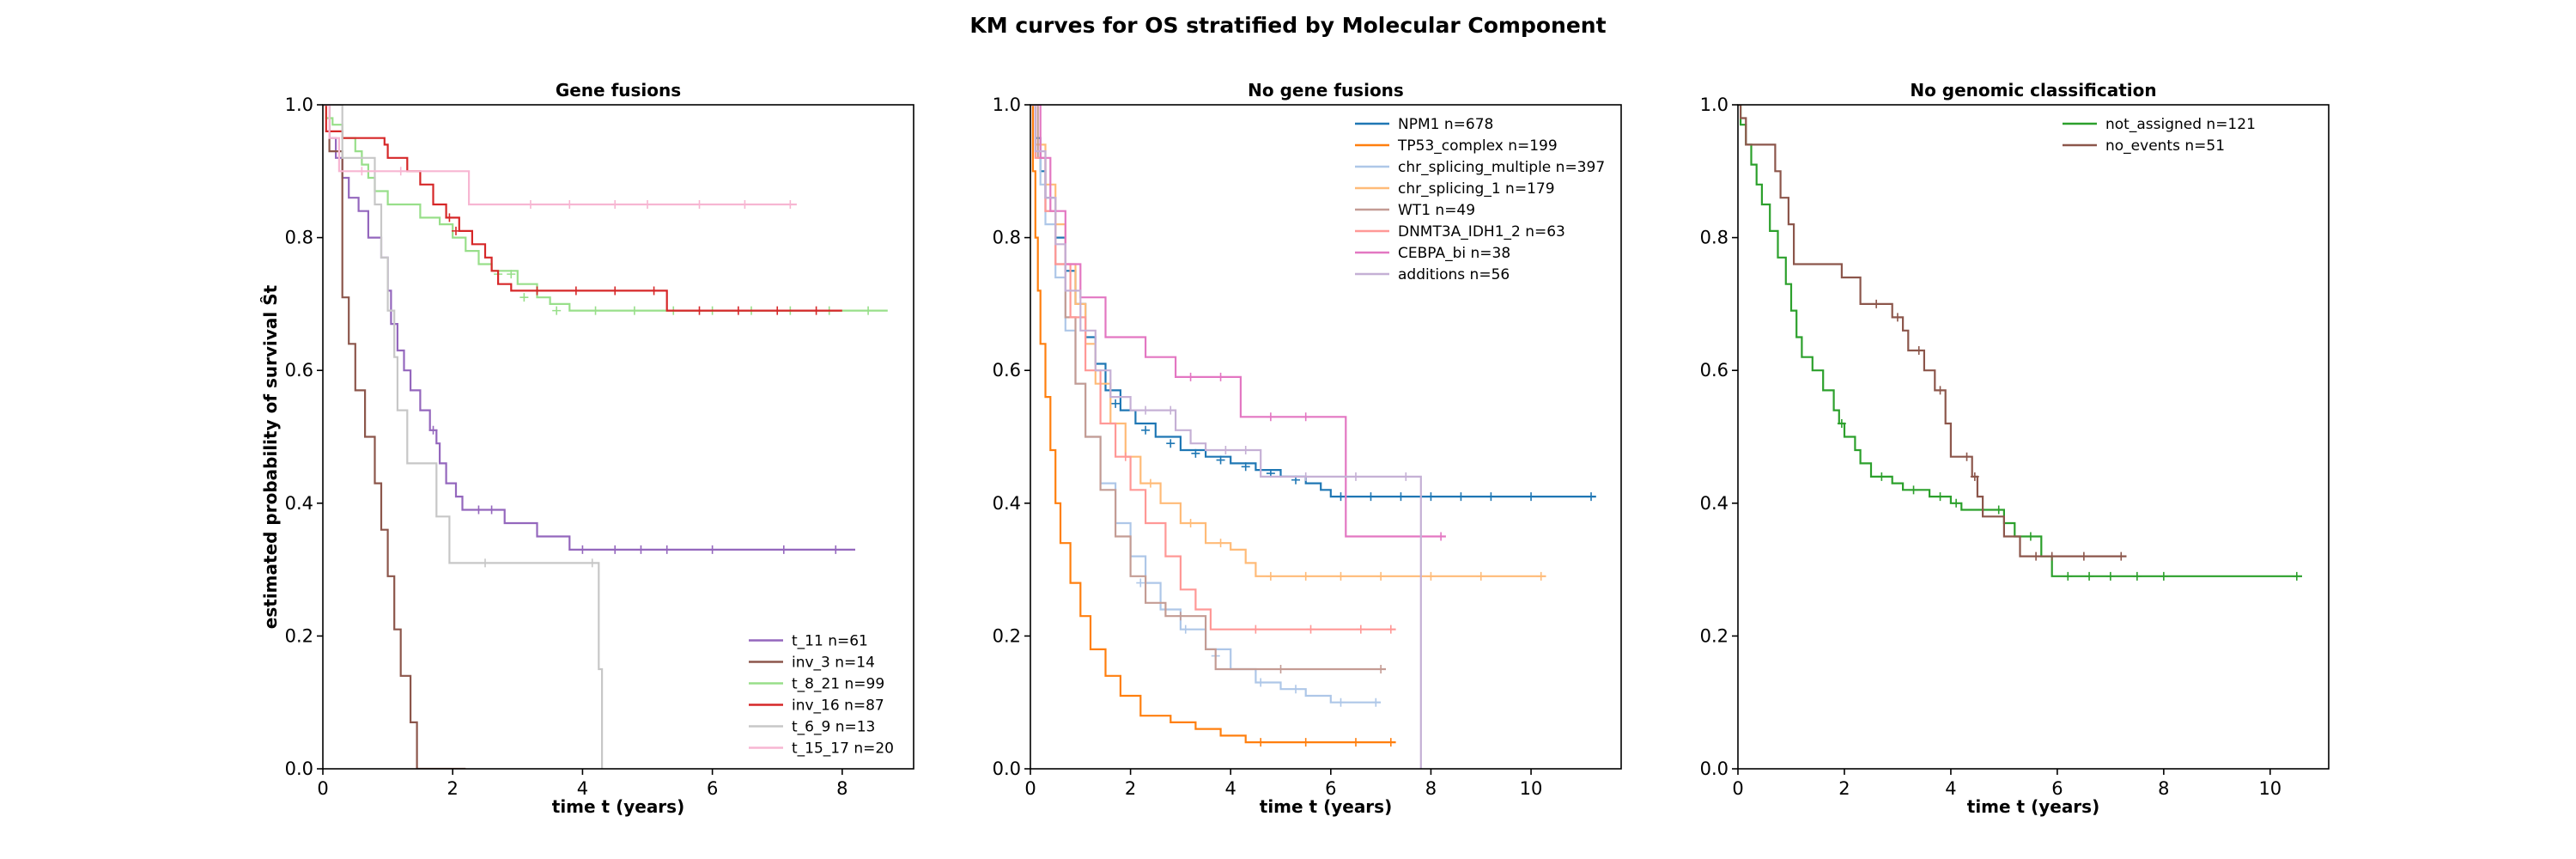  Describe the element at coordinates (299, 768) in the screenshot. I see `y-tick-label: 0.0` at that location.